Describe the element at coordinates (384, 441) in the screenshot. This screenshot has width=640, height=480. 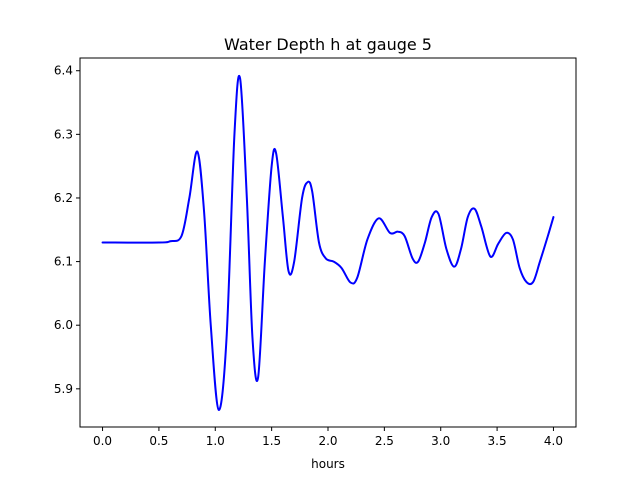
I see `x-tick-label: 2.5` at that location.